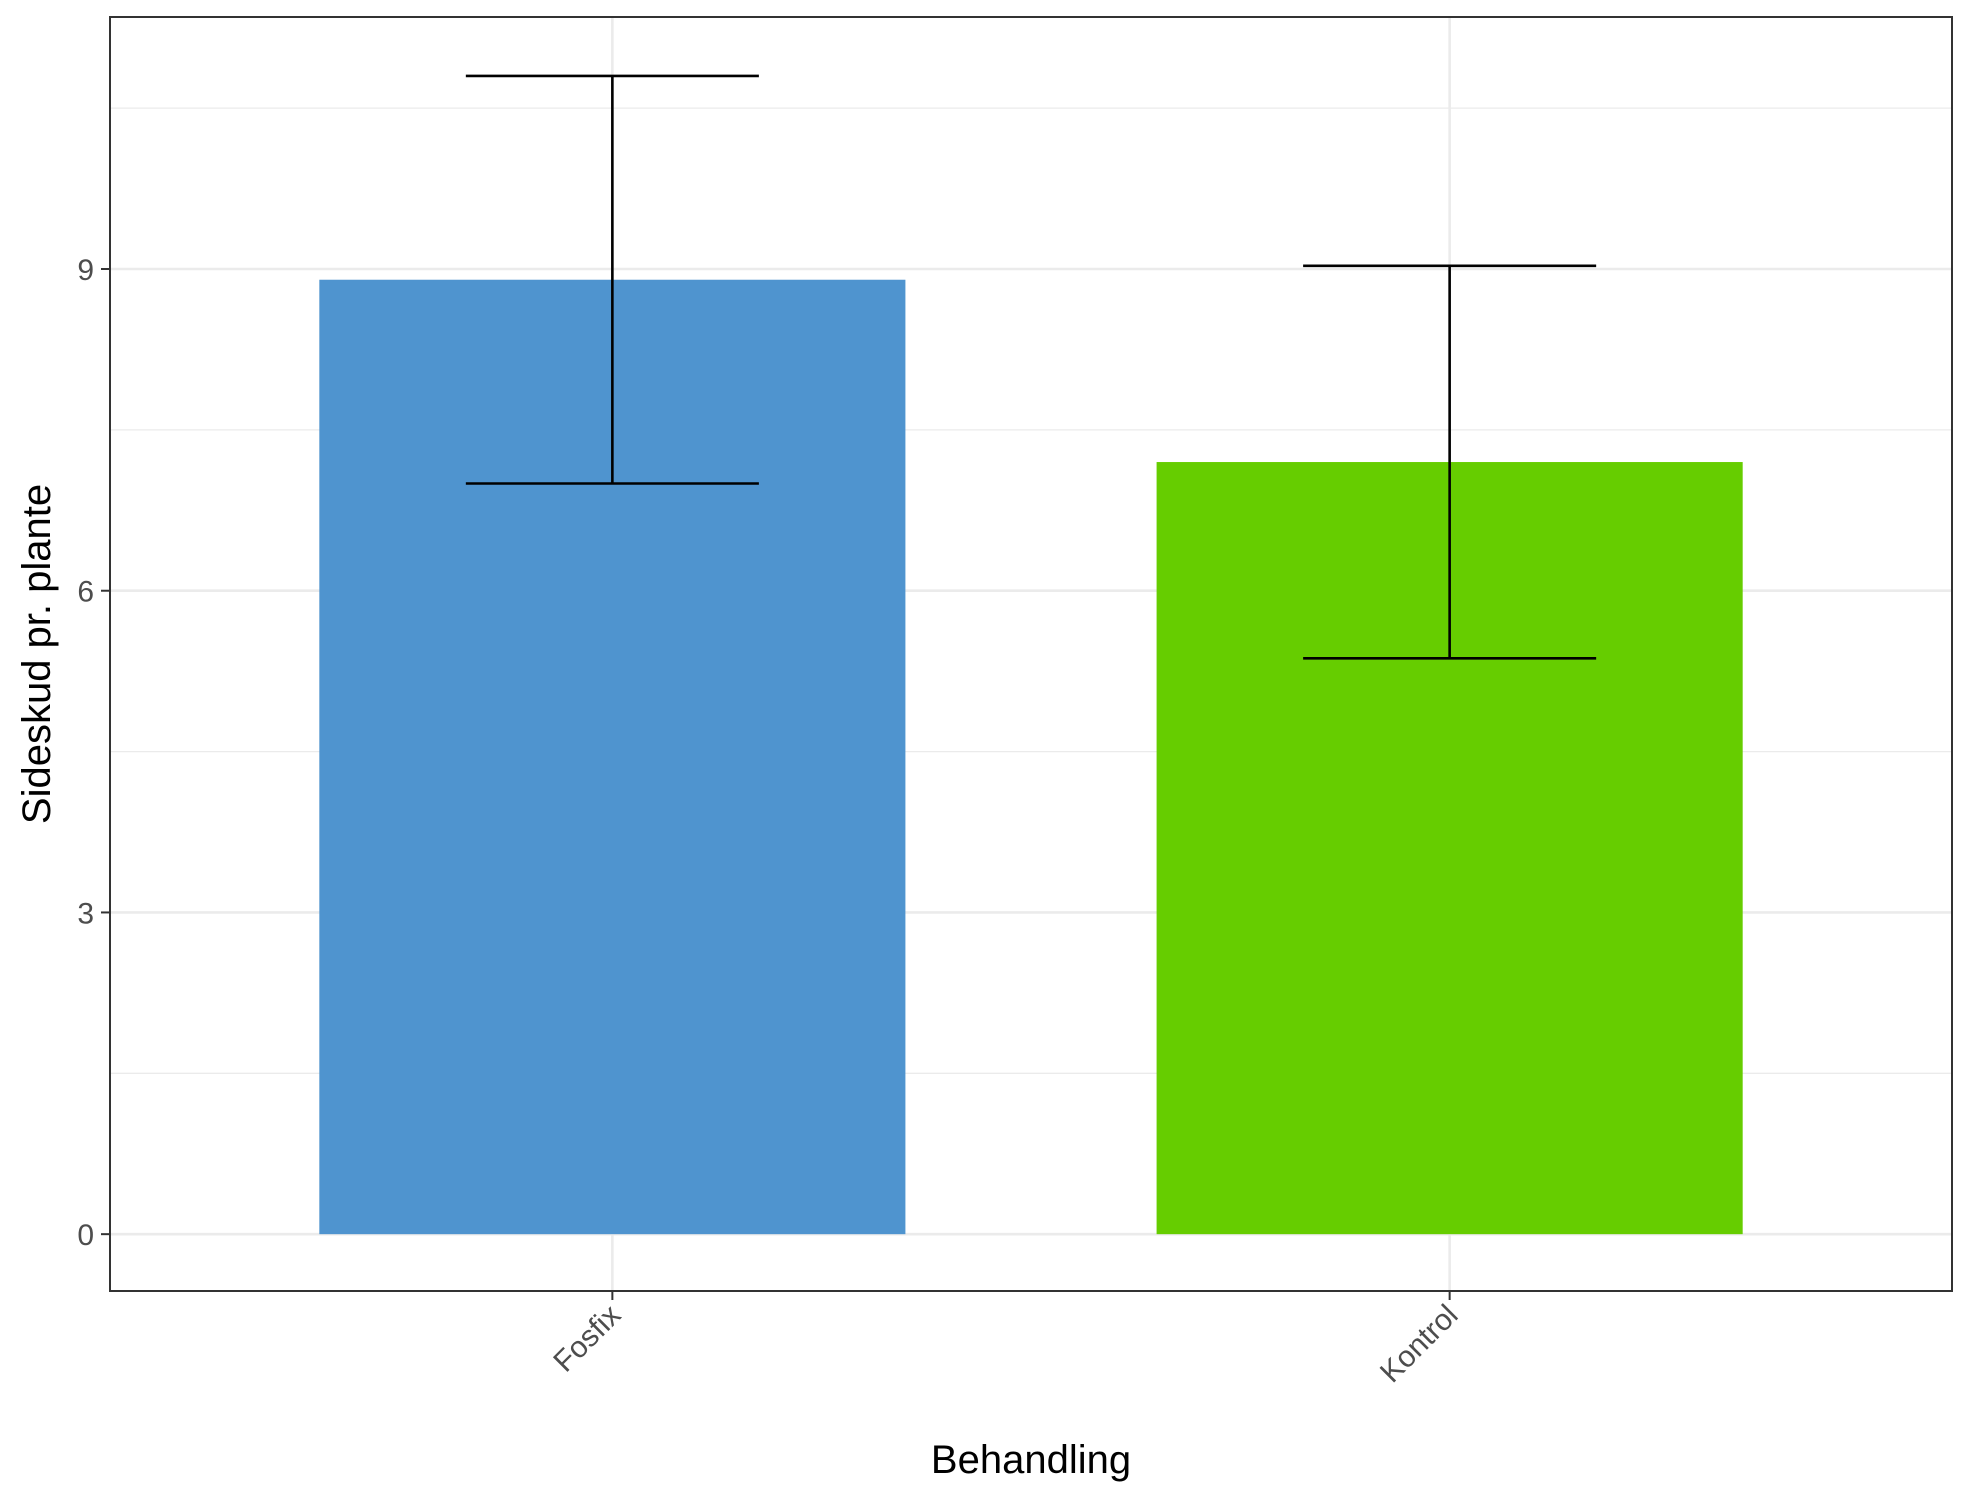 The width and height of the screenshot is (1968, 1500). I want to click on error-bar-fosfix, so click(612, 279).